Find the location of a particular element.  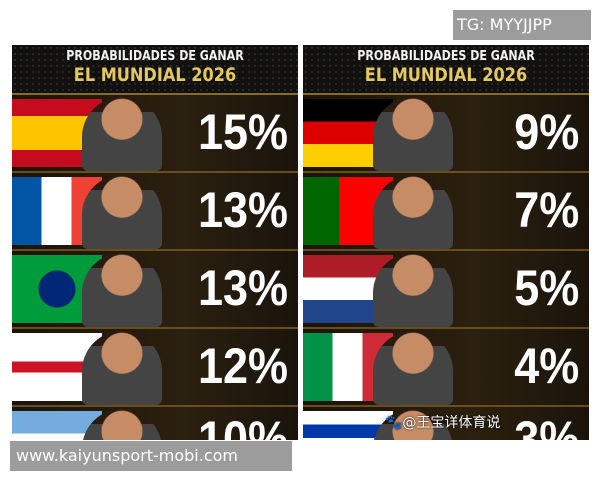

probability-value: 15% is located at coordinates (242, 132).